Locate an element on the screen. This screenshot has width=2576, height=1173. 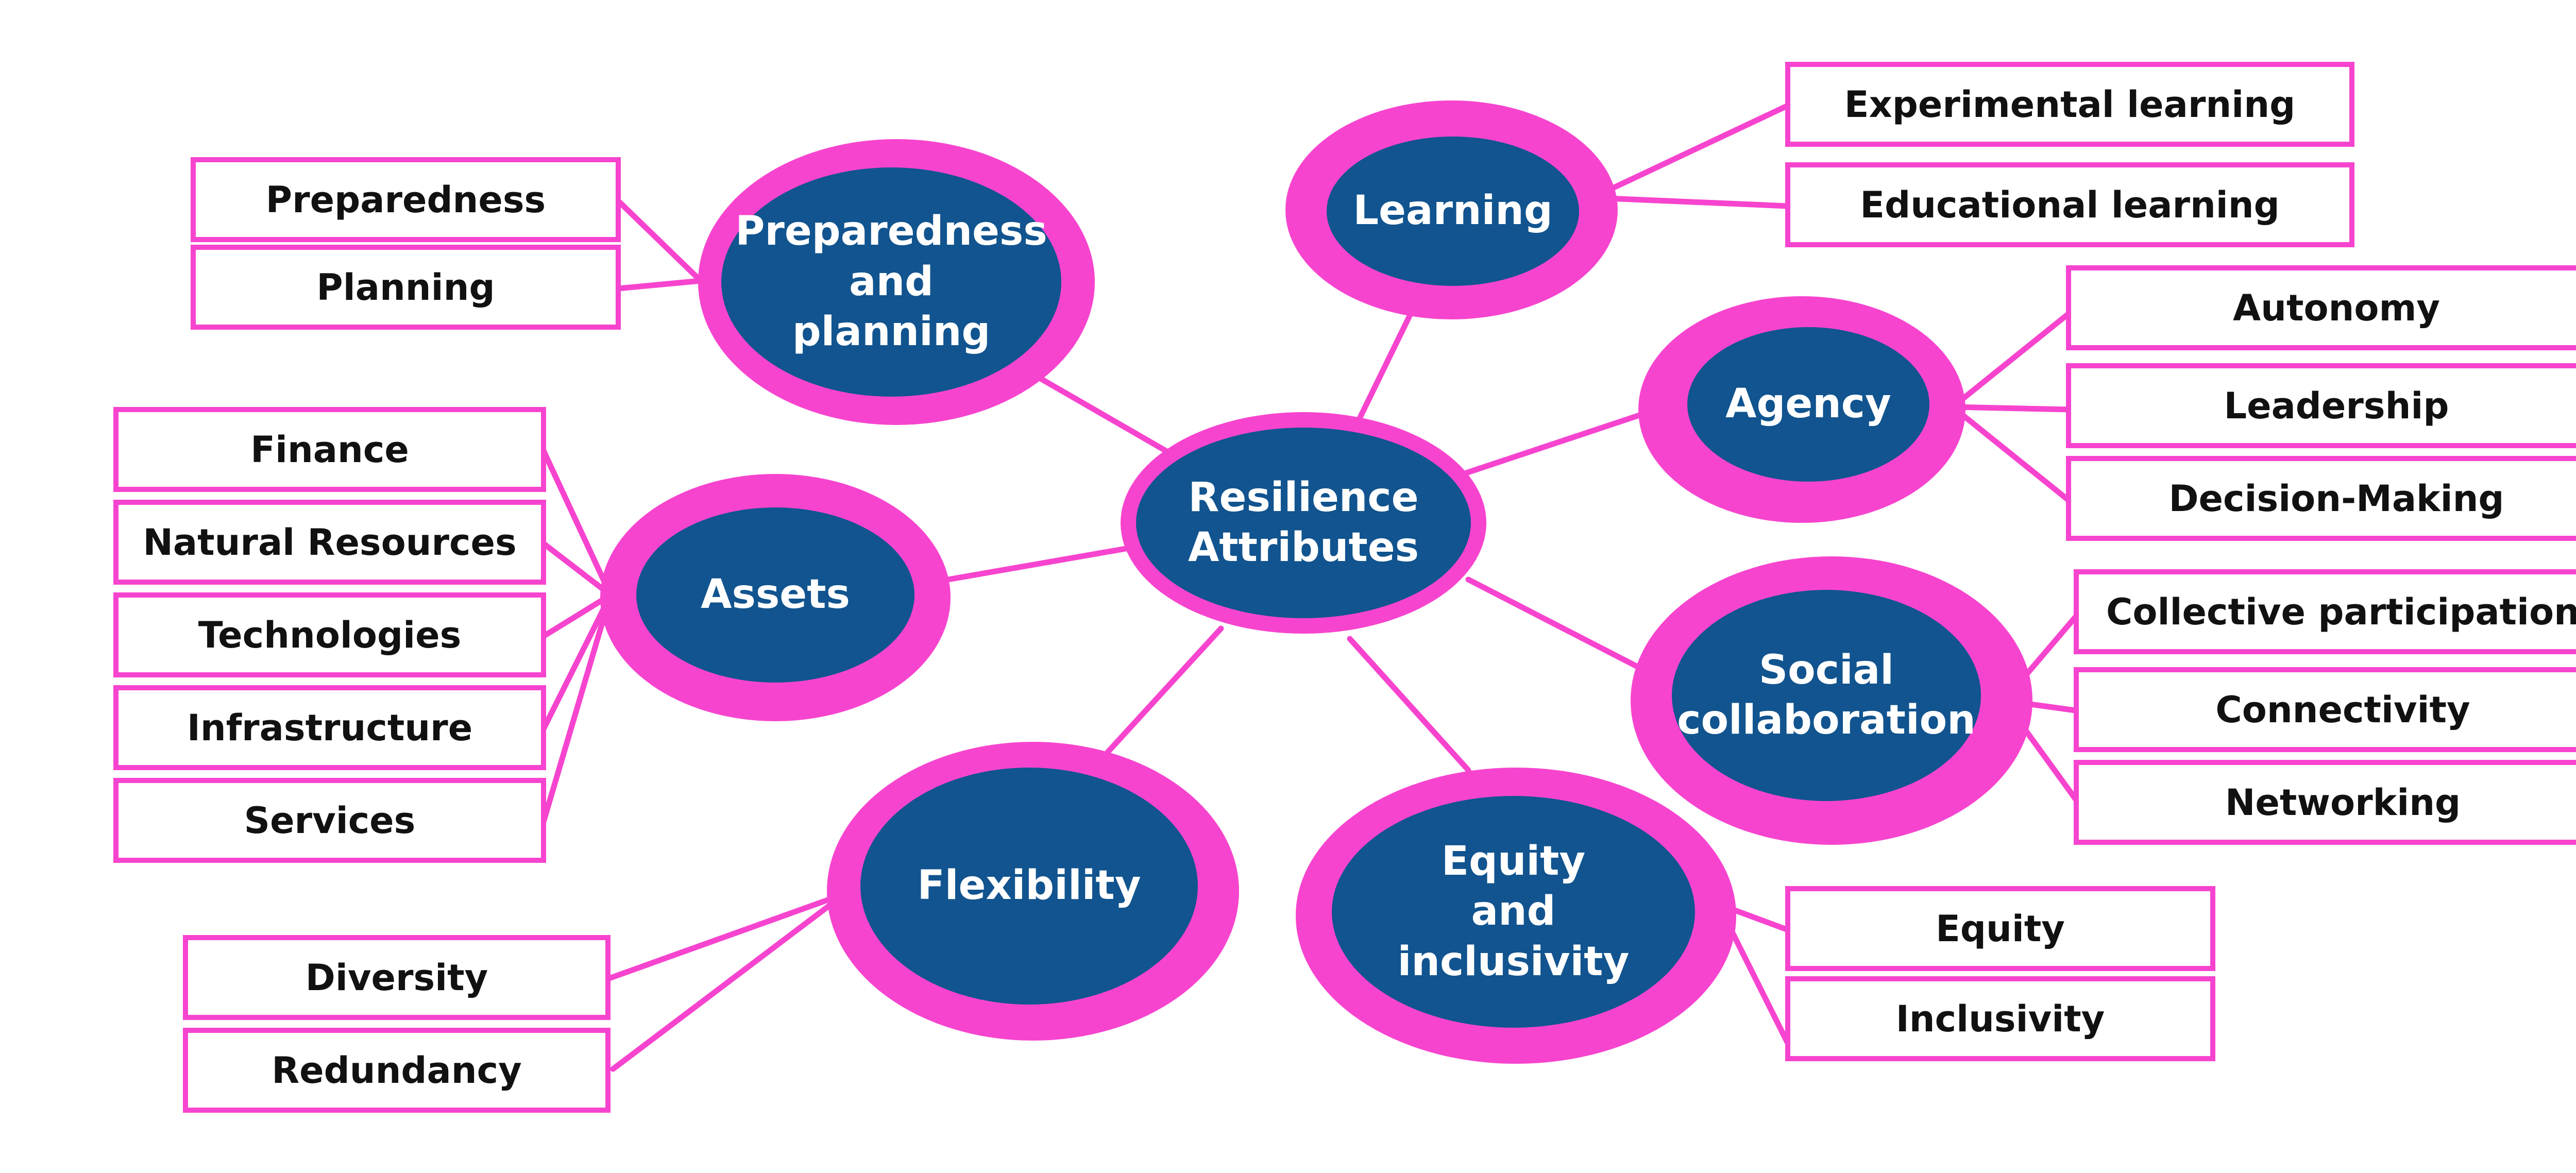
connector-center-agency is located at coordinates (1556, 443).